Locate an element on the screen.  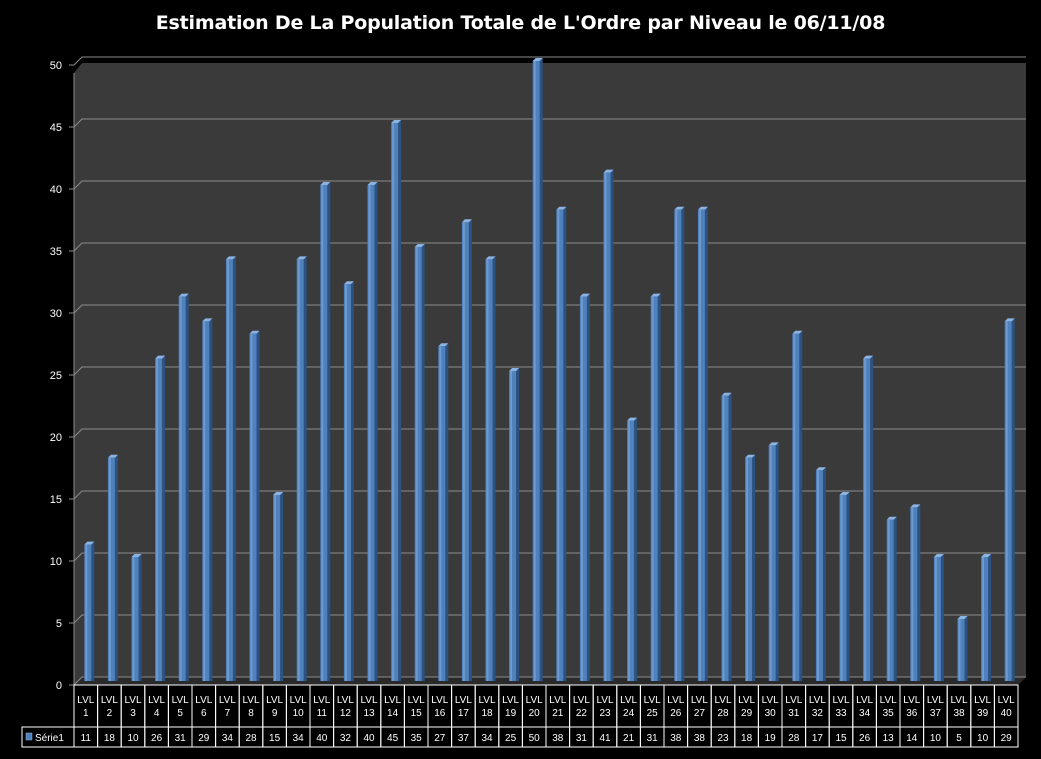
category-label: LVL 3 is located at coordinates (132, 707).